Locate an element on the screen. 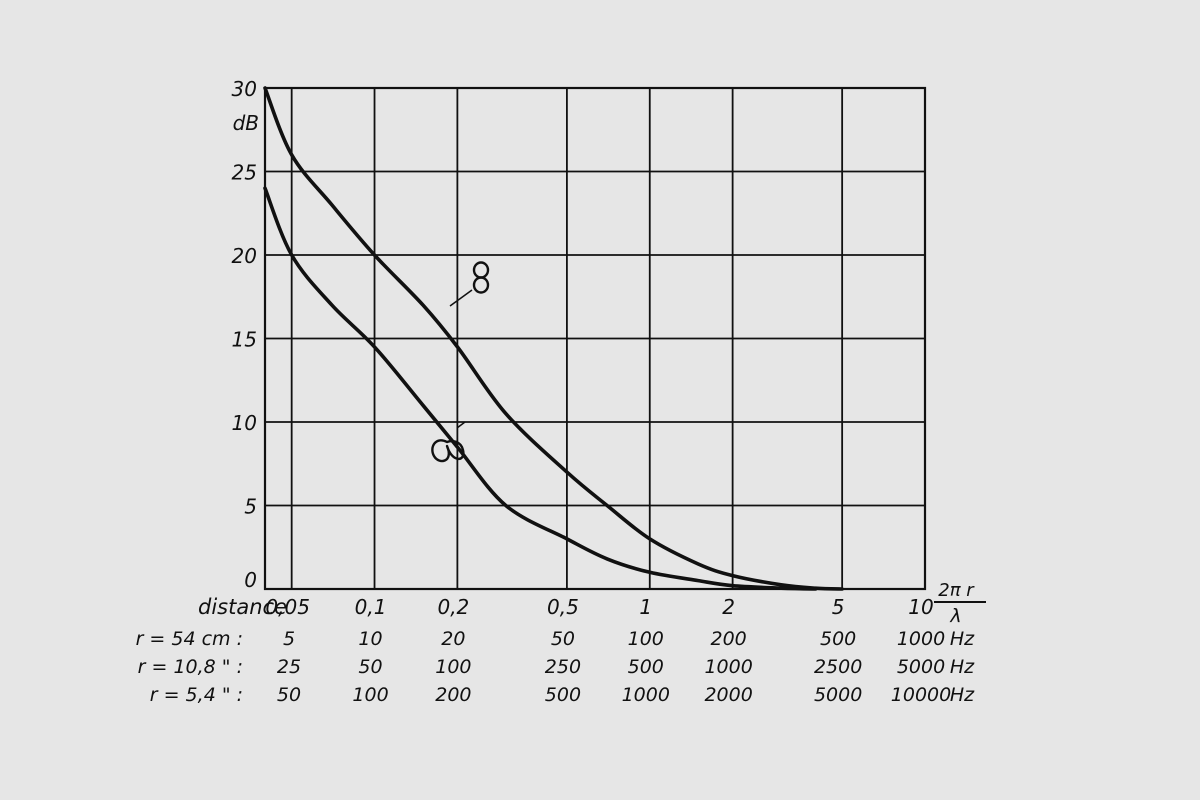 The height and width of the screenshot is (800, 1200). x-tick-label: 0,05 is located at coordinates (287, 607).